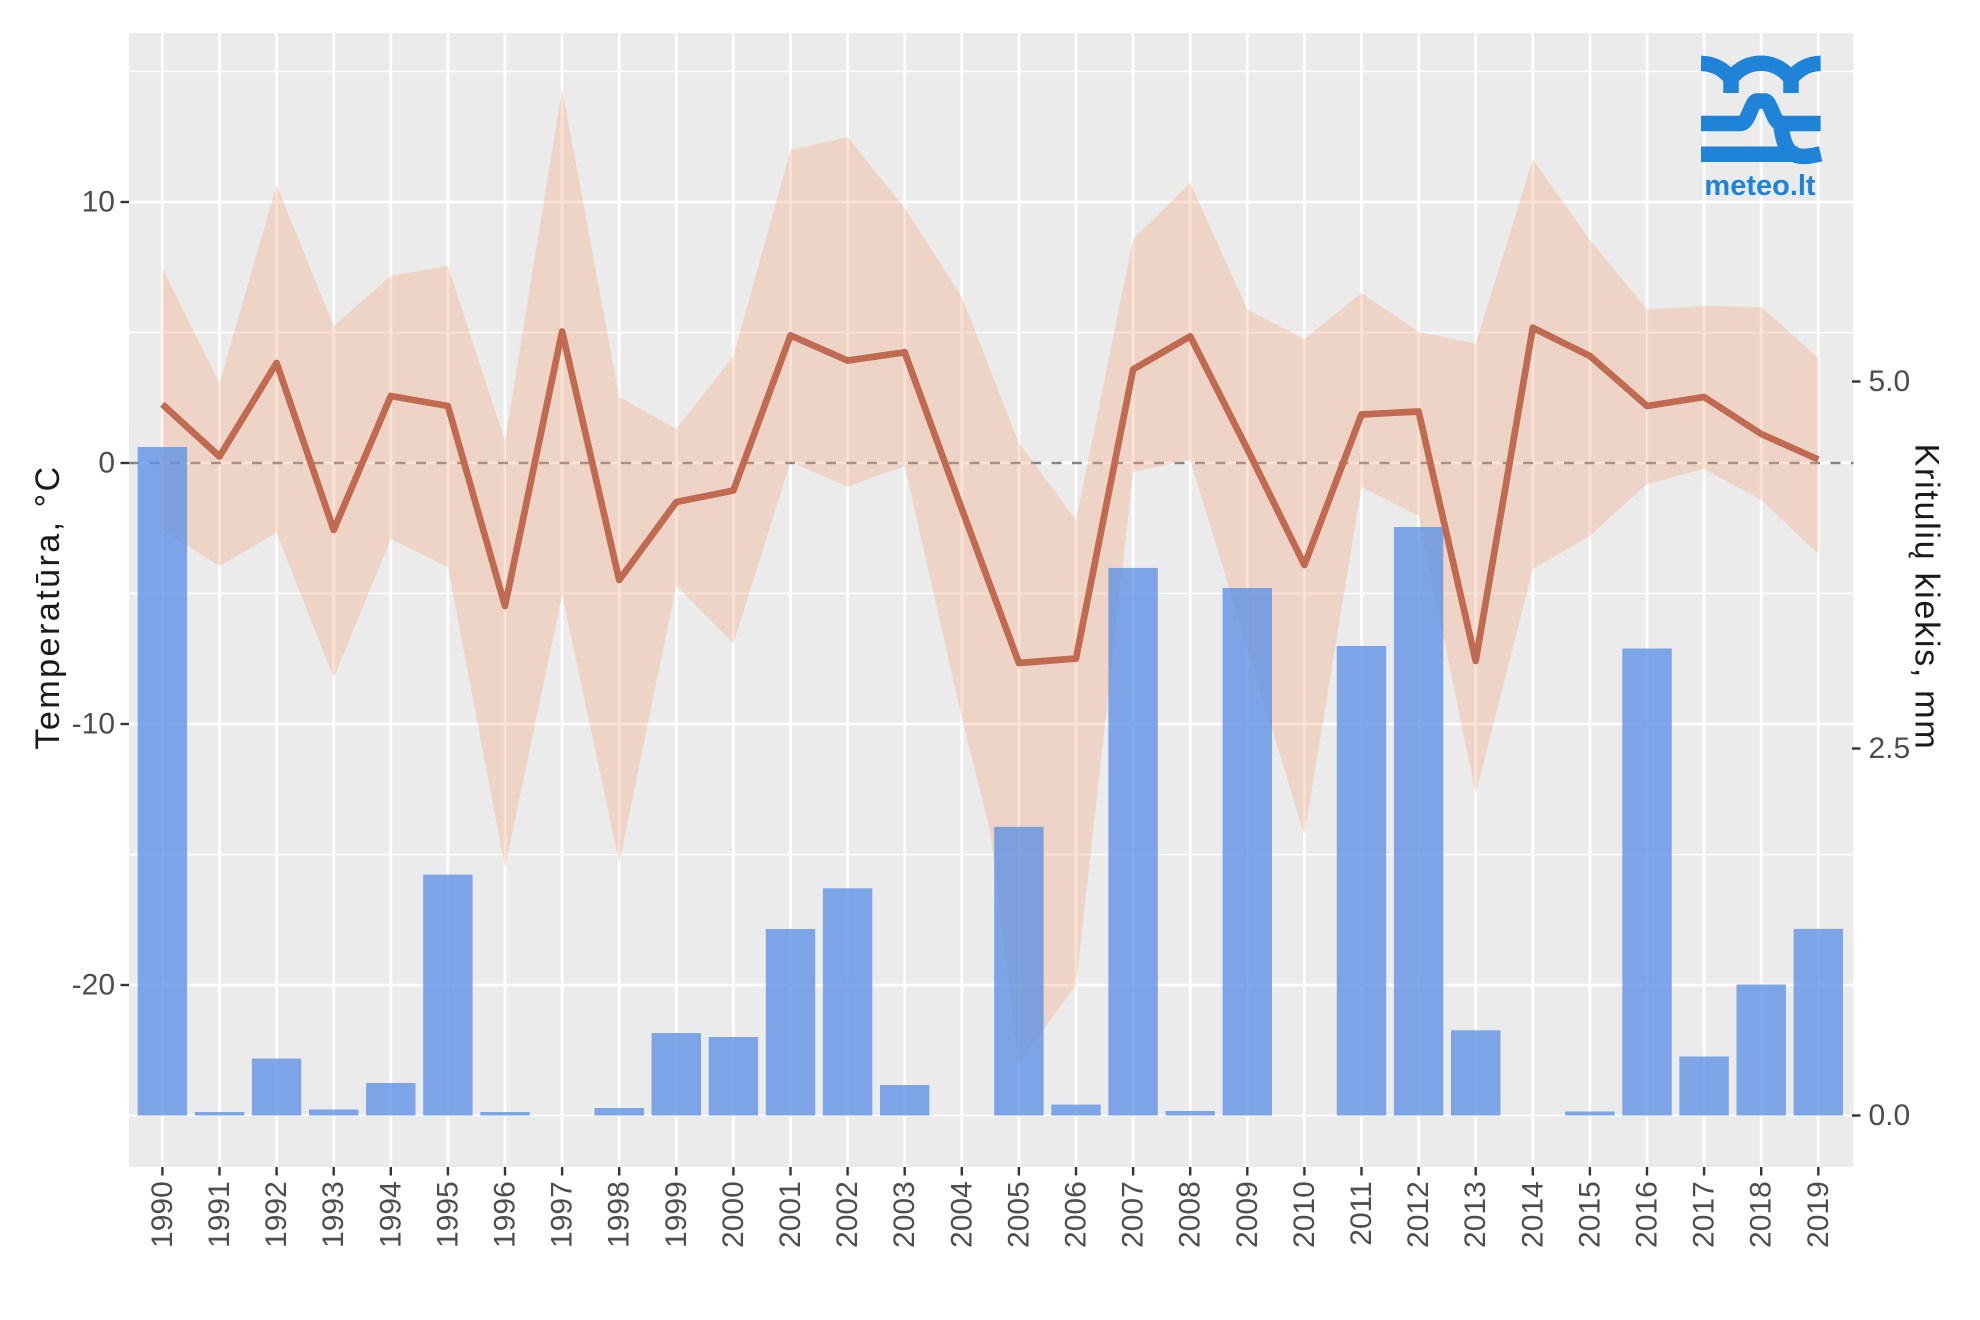 The width and height of the screenshot is (1980, 1320). What do you see at coordinates (276, 1214) in the screenshot?
I see `svg-text: 1992` at bounding box center [276, 1214].